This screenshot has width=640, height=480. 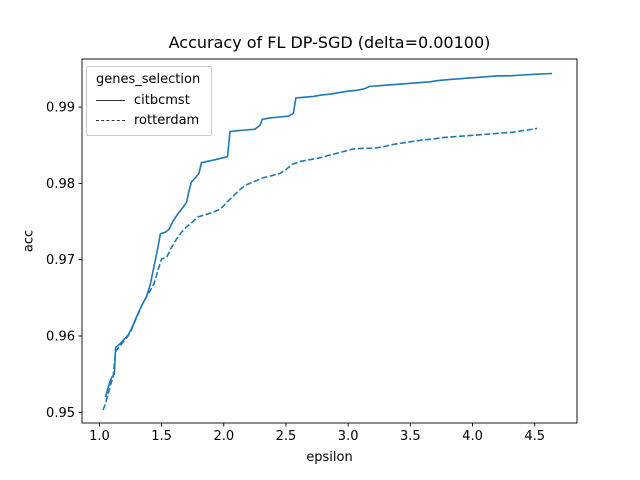 What do you see at coordinates (472, 436) in the screenshot?
I see `x-tick-label: 4.0` at bounding box center [472, 436].